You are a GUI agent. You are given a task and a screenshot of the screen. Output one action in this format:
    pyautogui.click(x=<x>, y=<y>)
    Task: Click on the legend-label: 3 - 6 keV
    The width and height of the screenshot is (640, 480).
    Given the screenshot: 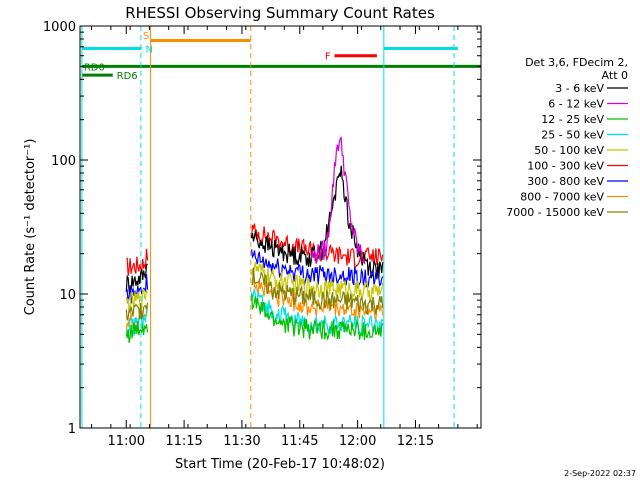 What is the action you would take?
    pyautogui.click(x=579, y=88)
    